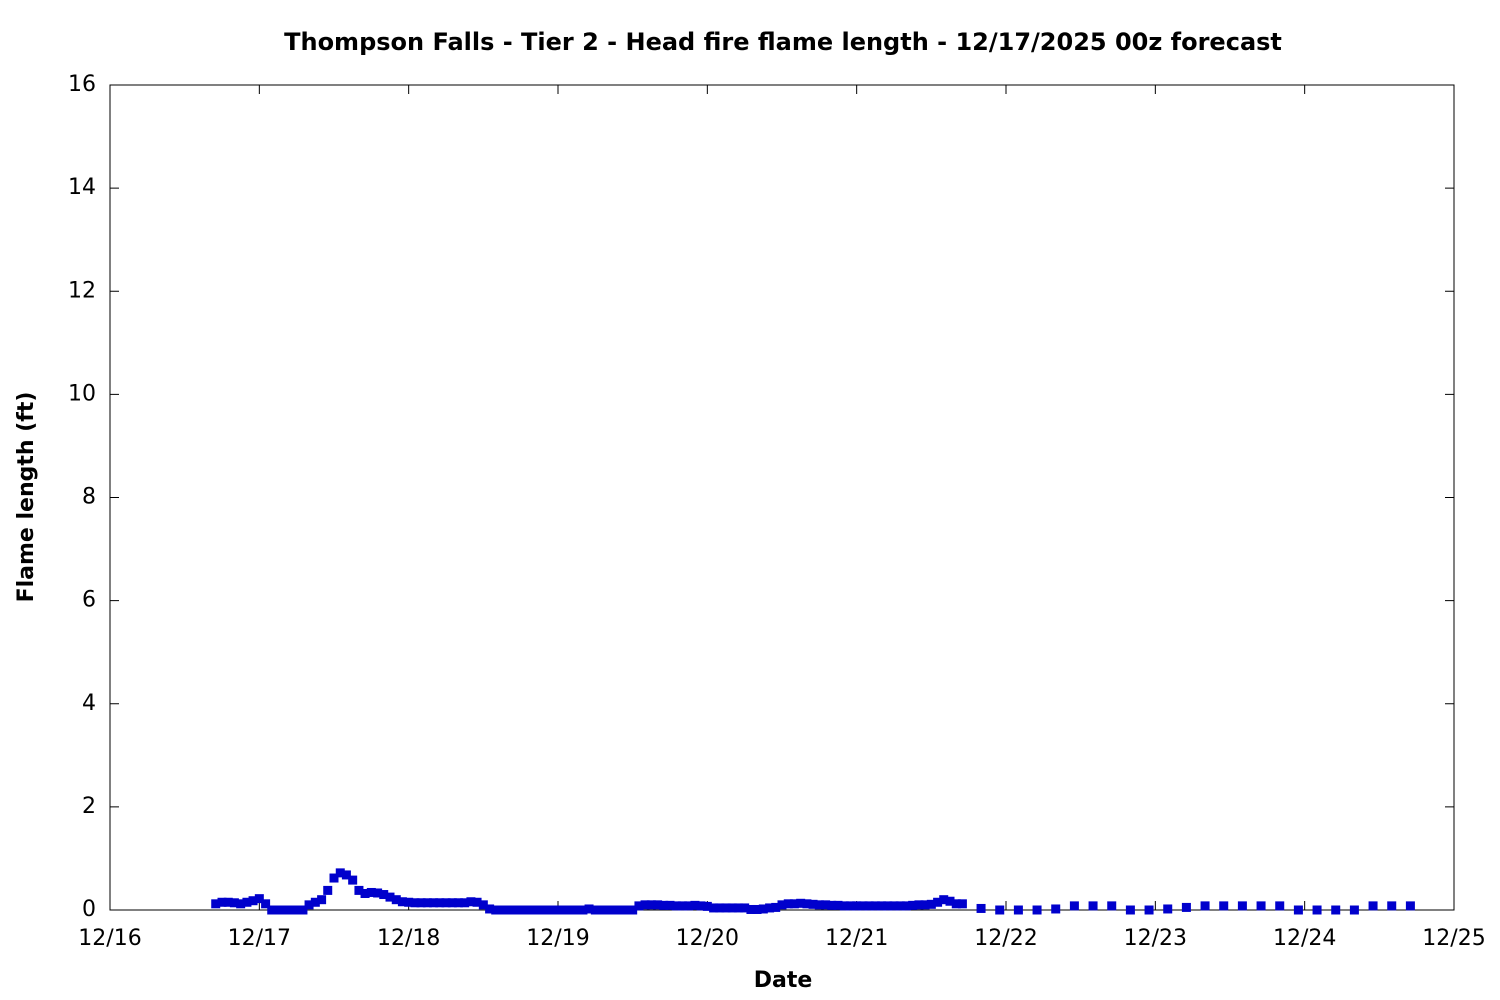 This screenshot has height=1000, width=1500. What do you see at coordinates (26, 497) in the screenshot?
I see `y-axis-label: Flame length (ft)` at bounding box center [26, 497].